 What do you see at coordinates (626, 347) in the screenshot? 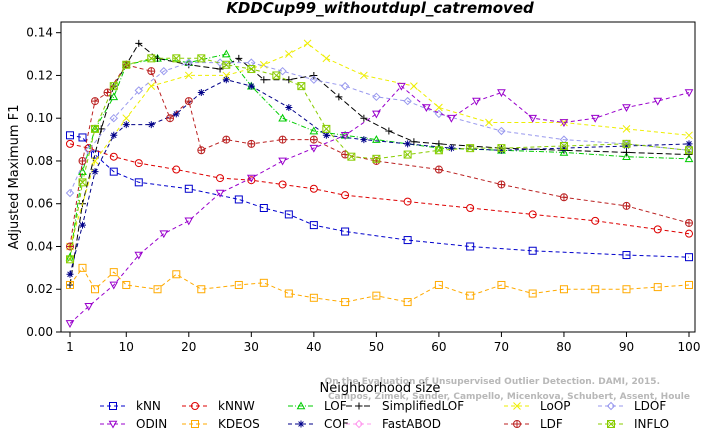
I see `x-tick-label: 90` at bounding box center [626, 347].